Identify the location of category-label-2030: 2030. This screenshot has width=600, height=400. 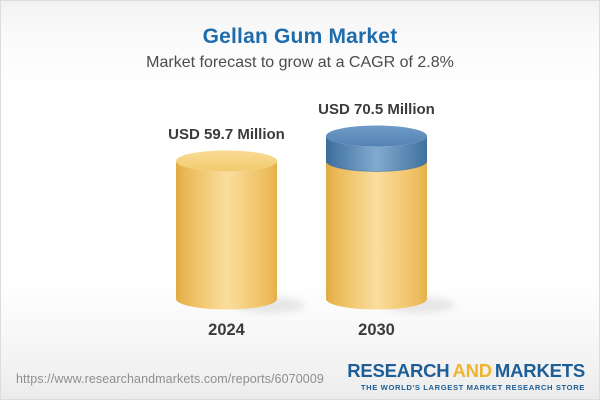
(376, 330).